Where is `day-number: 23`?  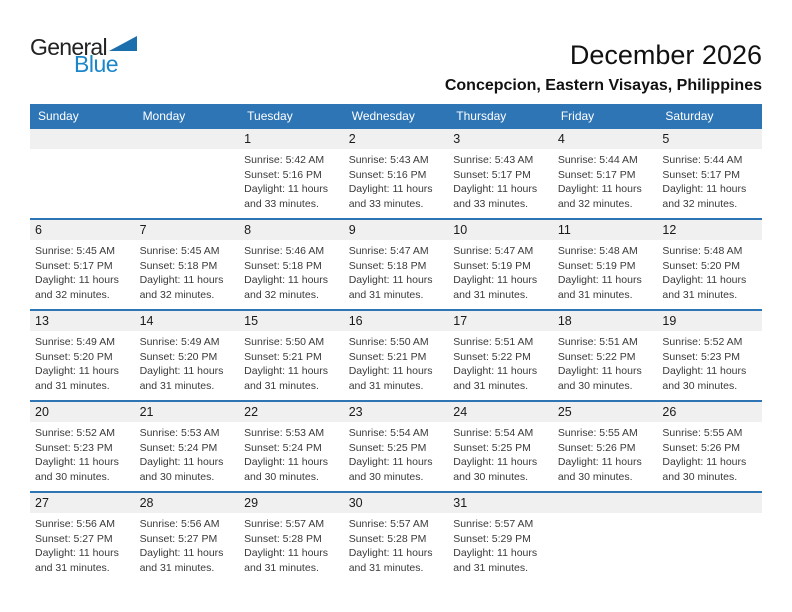
day-number: 23 is located at coordinates (396, 412).